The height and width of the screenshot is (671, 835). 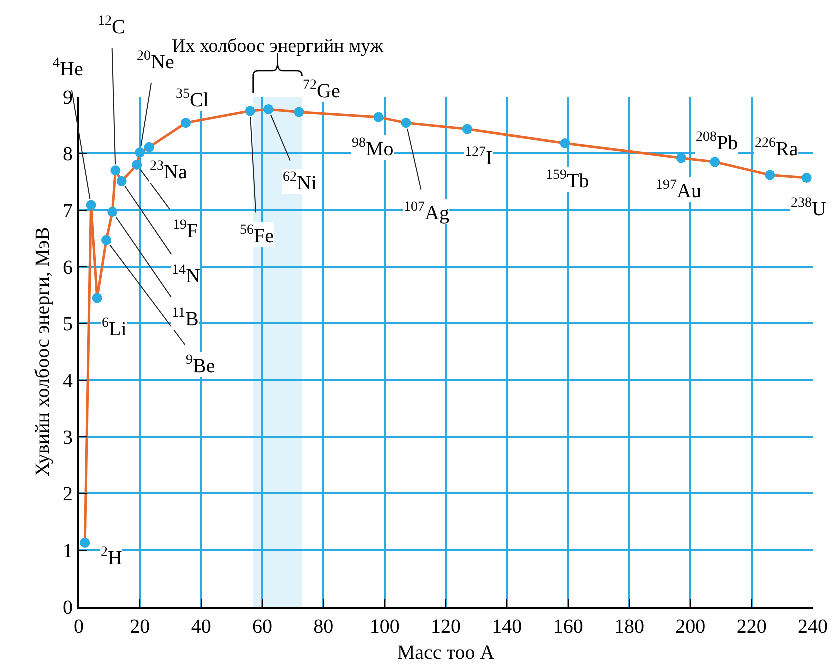 I want to click on x-tick-label: 100, so click(x=385, y=627).